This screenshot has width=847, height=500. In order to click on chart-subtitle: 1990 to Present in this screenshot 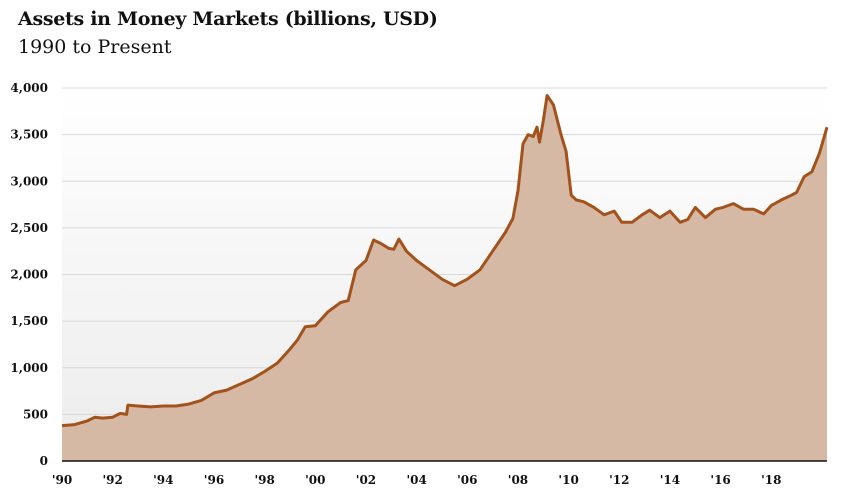, I will do `click(95, 47)`.